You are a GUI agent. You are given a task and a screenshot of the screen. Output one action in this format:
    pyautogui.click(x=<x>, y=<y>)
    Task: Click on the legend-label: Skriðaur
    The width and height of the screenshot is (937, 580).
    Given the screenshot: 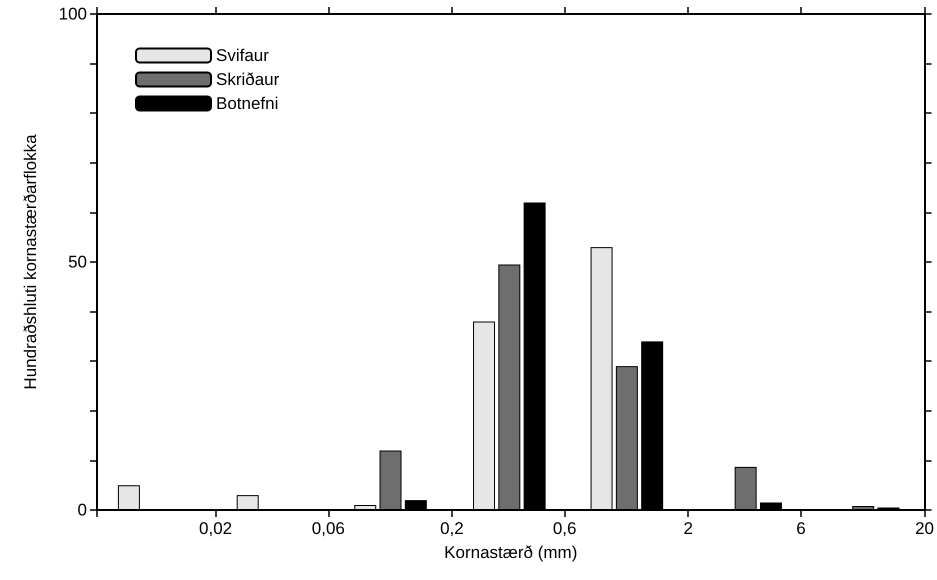 What is the action you would take?
    pyautogui.click(x=248, y=79)
    